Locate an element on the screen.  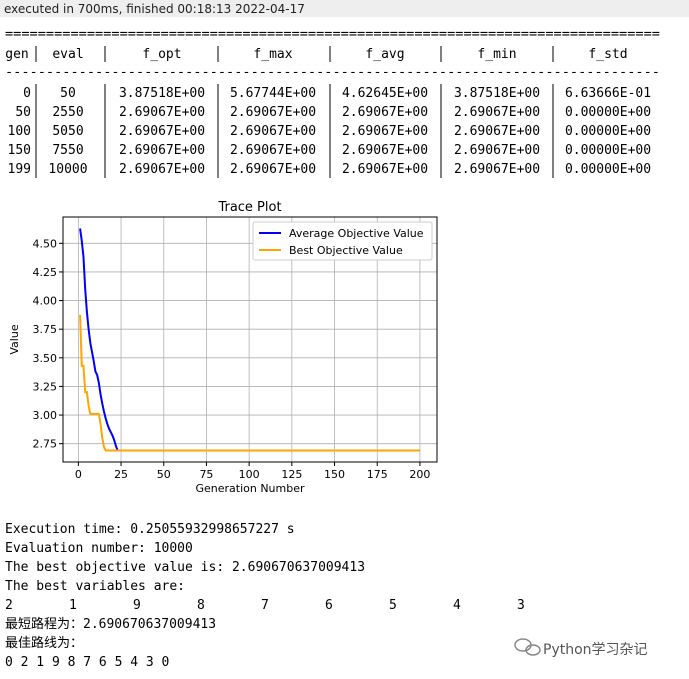
y-tick-label: 4.25 is located at coordinates (45, 272).